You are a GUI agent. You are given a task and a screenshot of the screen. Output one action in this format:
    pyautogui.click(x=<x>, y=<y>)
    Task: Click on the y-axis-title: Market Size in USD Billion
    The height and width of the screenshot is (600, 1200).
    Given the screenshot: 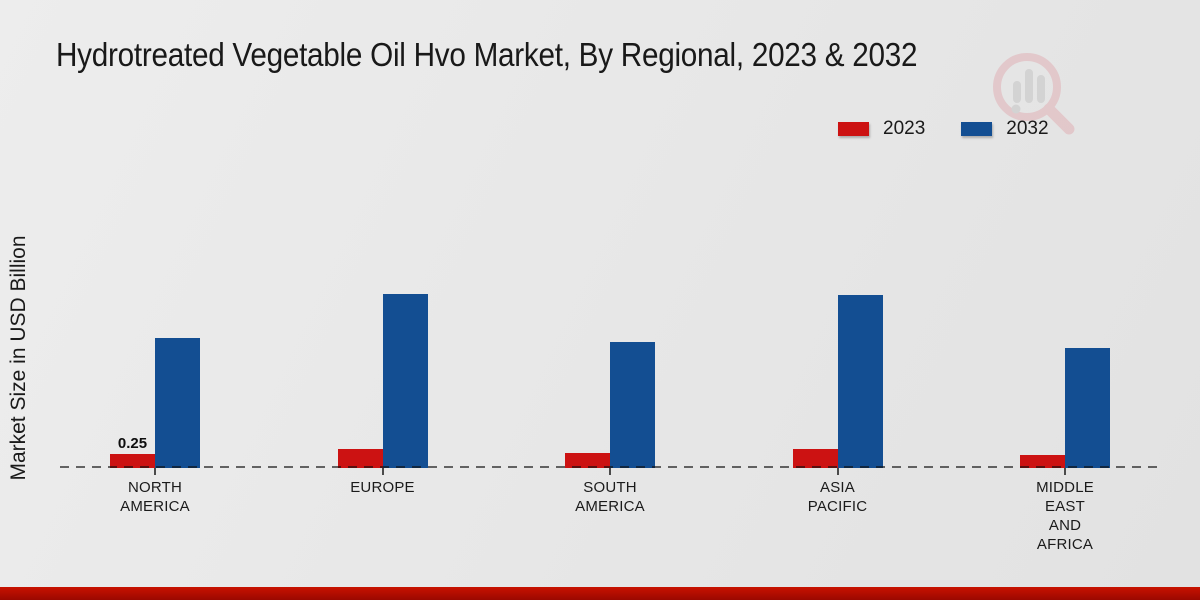 What is the action you would take?
    pyautogui.click(x=18, y=358)
    